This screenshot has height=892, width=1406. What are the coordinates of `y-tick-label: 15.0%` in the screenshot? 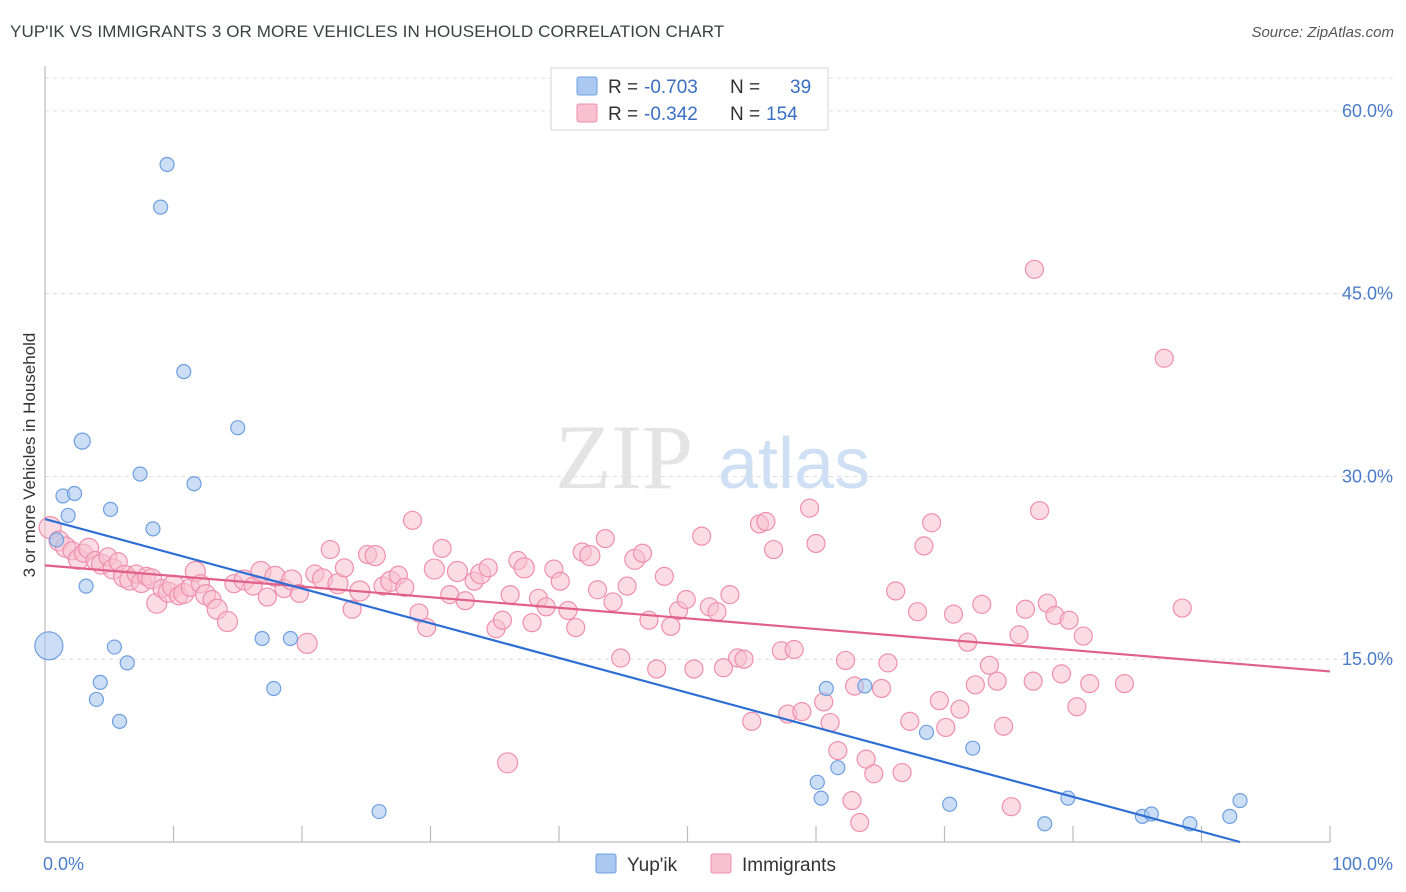 It's located at (1367, 659).